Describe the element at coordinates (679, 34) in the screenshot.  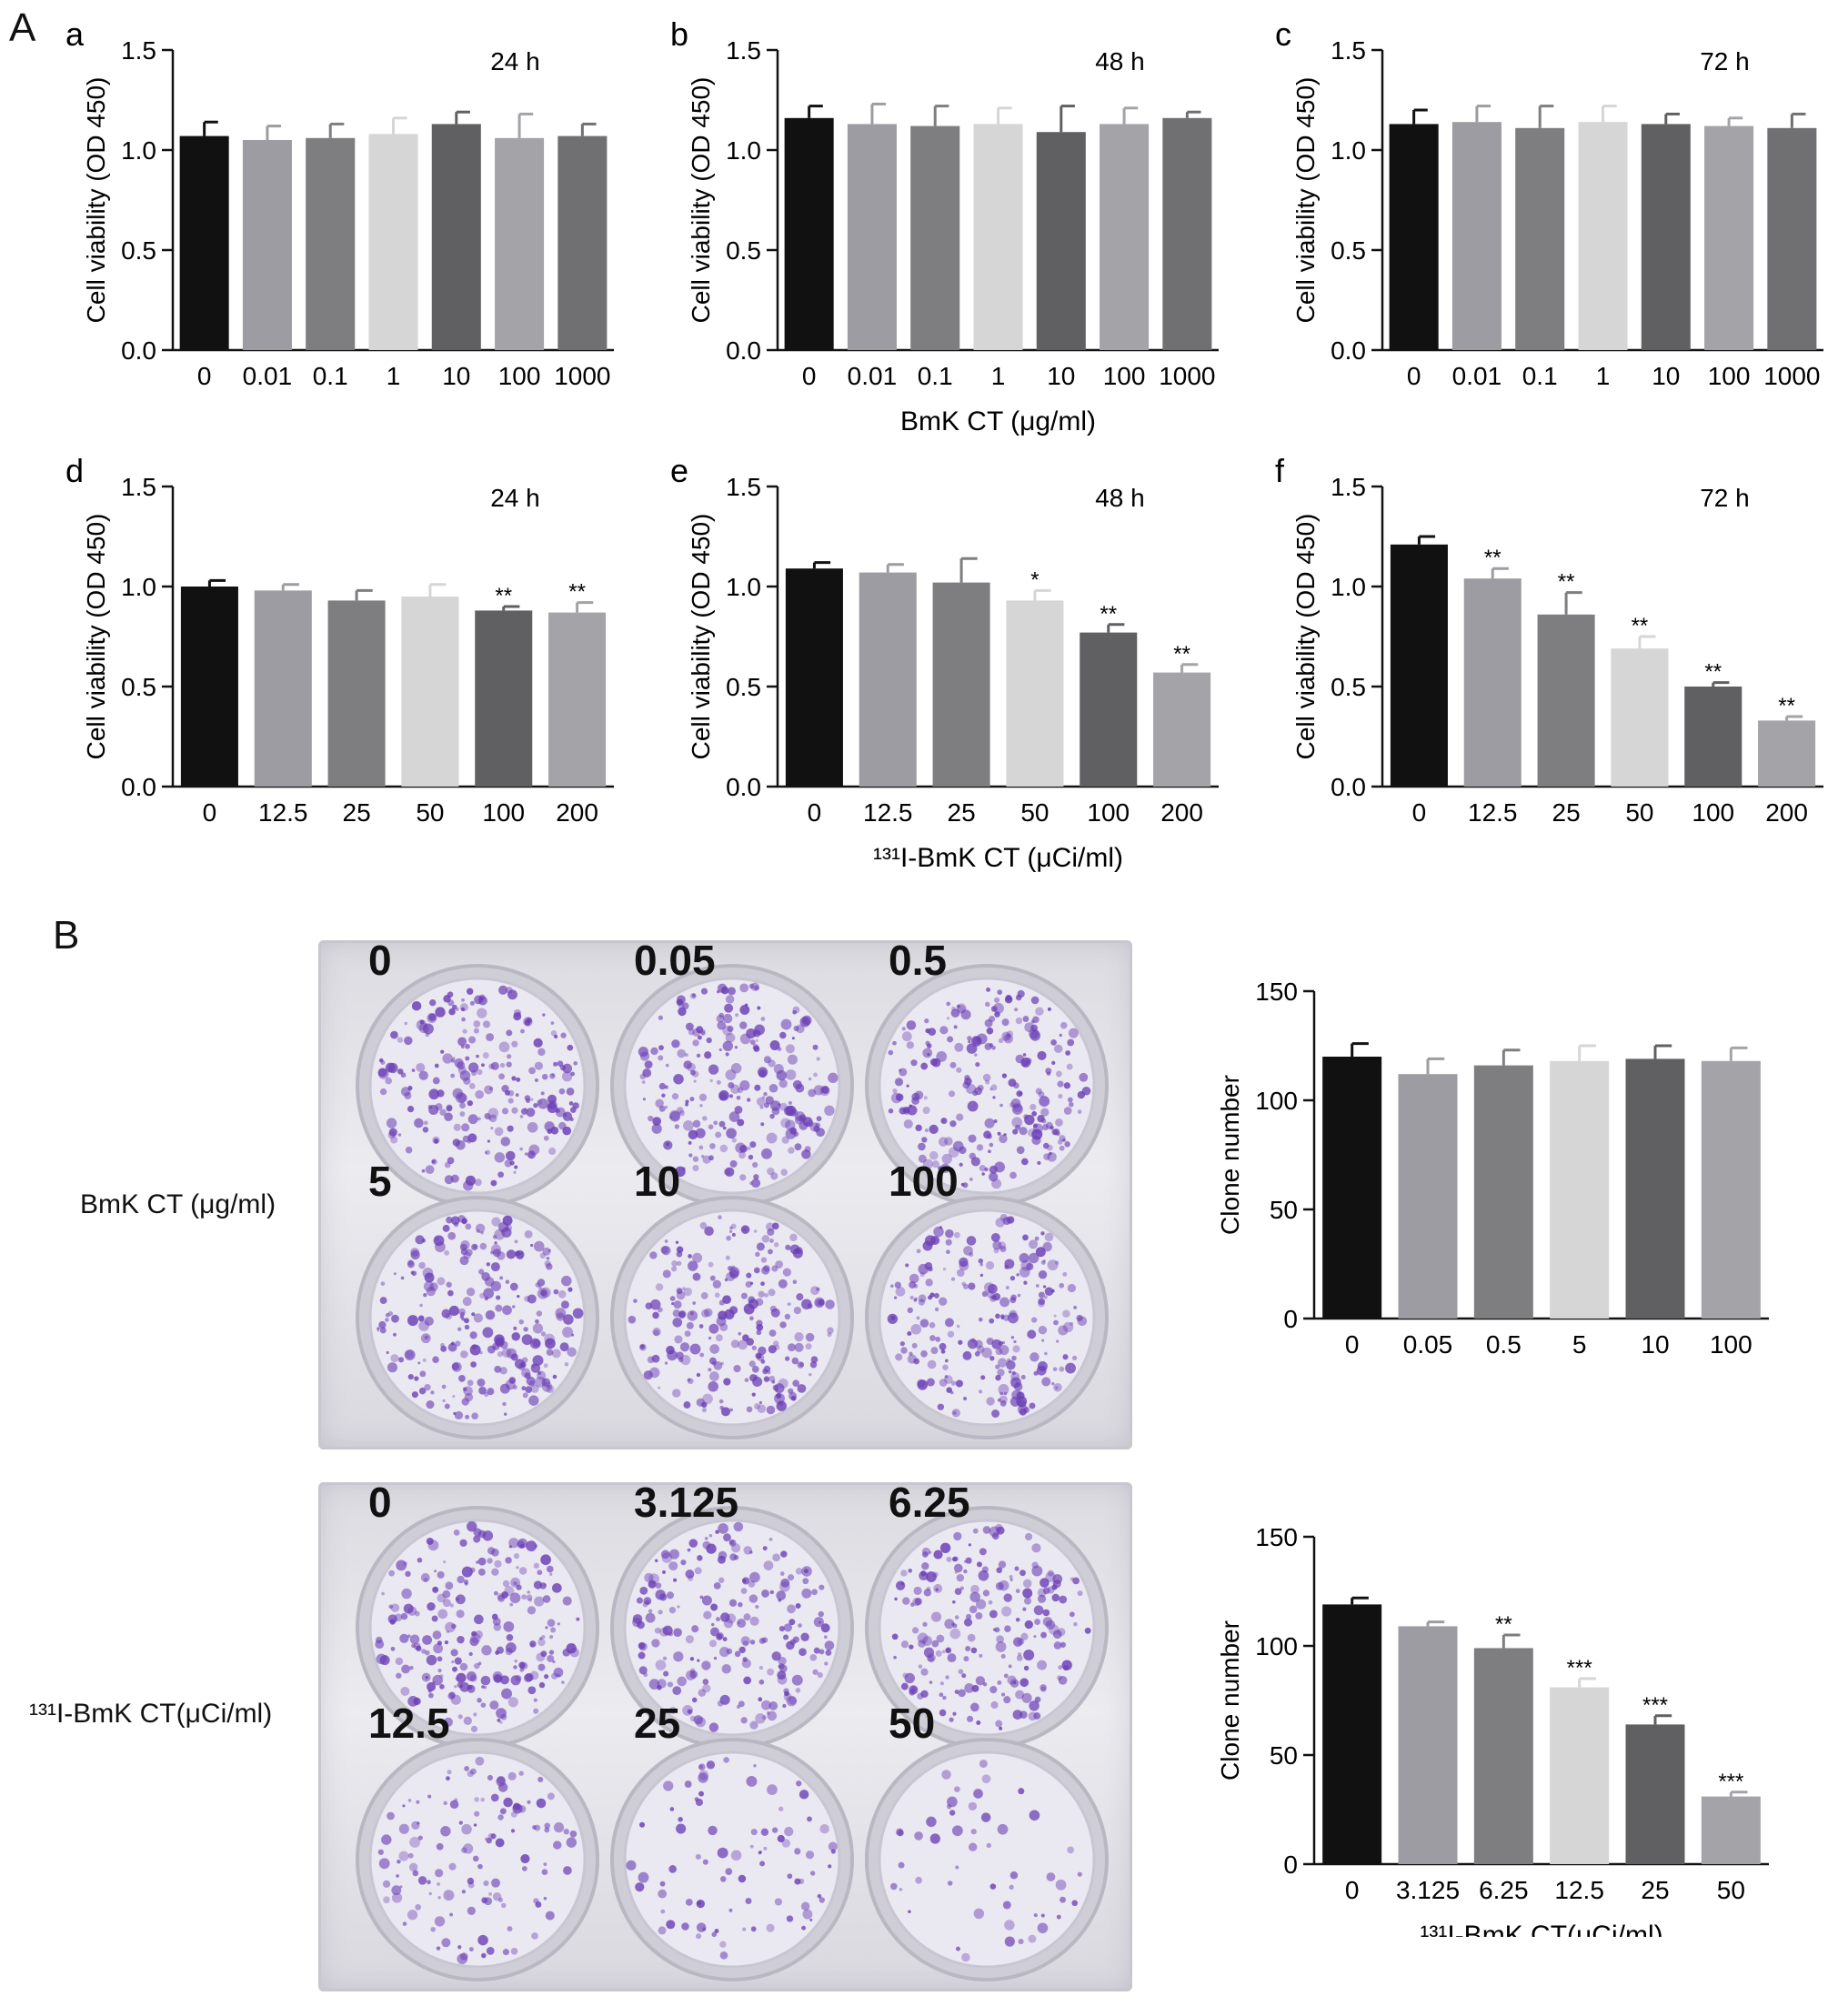
I see `chart-b-letter: b` at that location.